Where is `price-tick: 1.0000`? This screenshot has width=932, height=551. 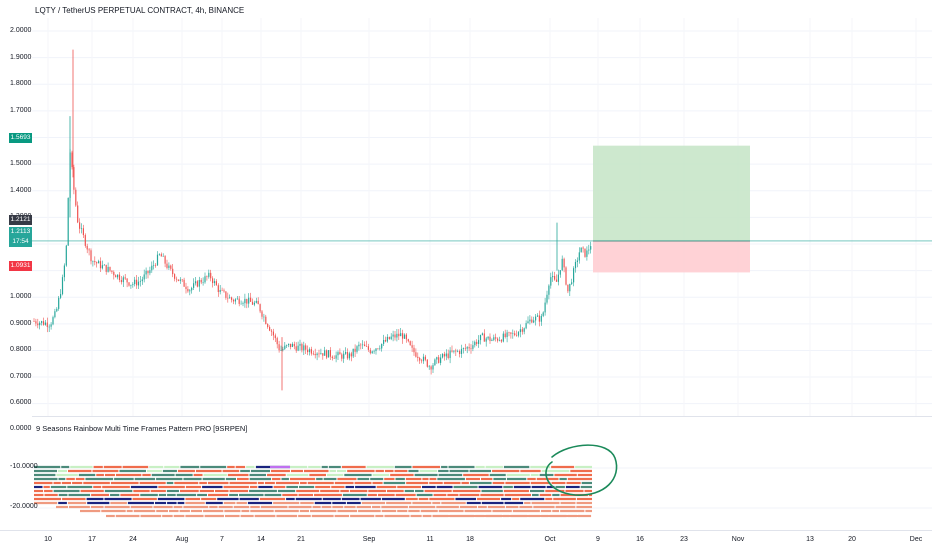 price-tick: 1.0000 is located at coordinates (21, 296).